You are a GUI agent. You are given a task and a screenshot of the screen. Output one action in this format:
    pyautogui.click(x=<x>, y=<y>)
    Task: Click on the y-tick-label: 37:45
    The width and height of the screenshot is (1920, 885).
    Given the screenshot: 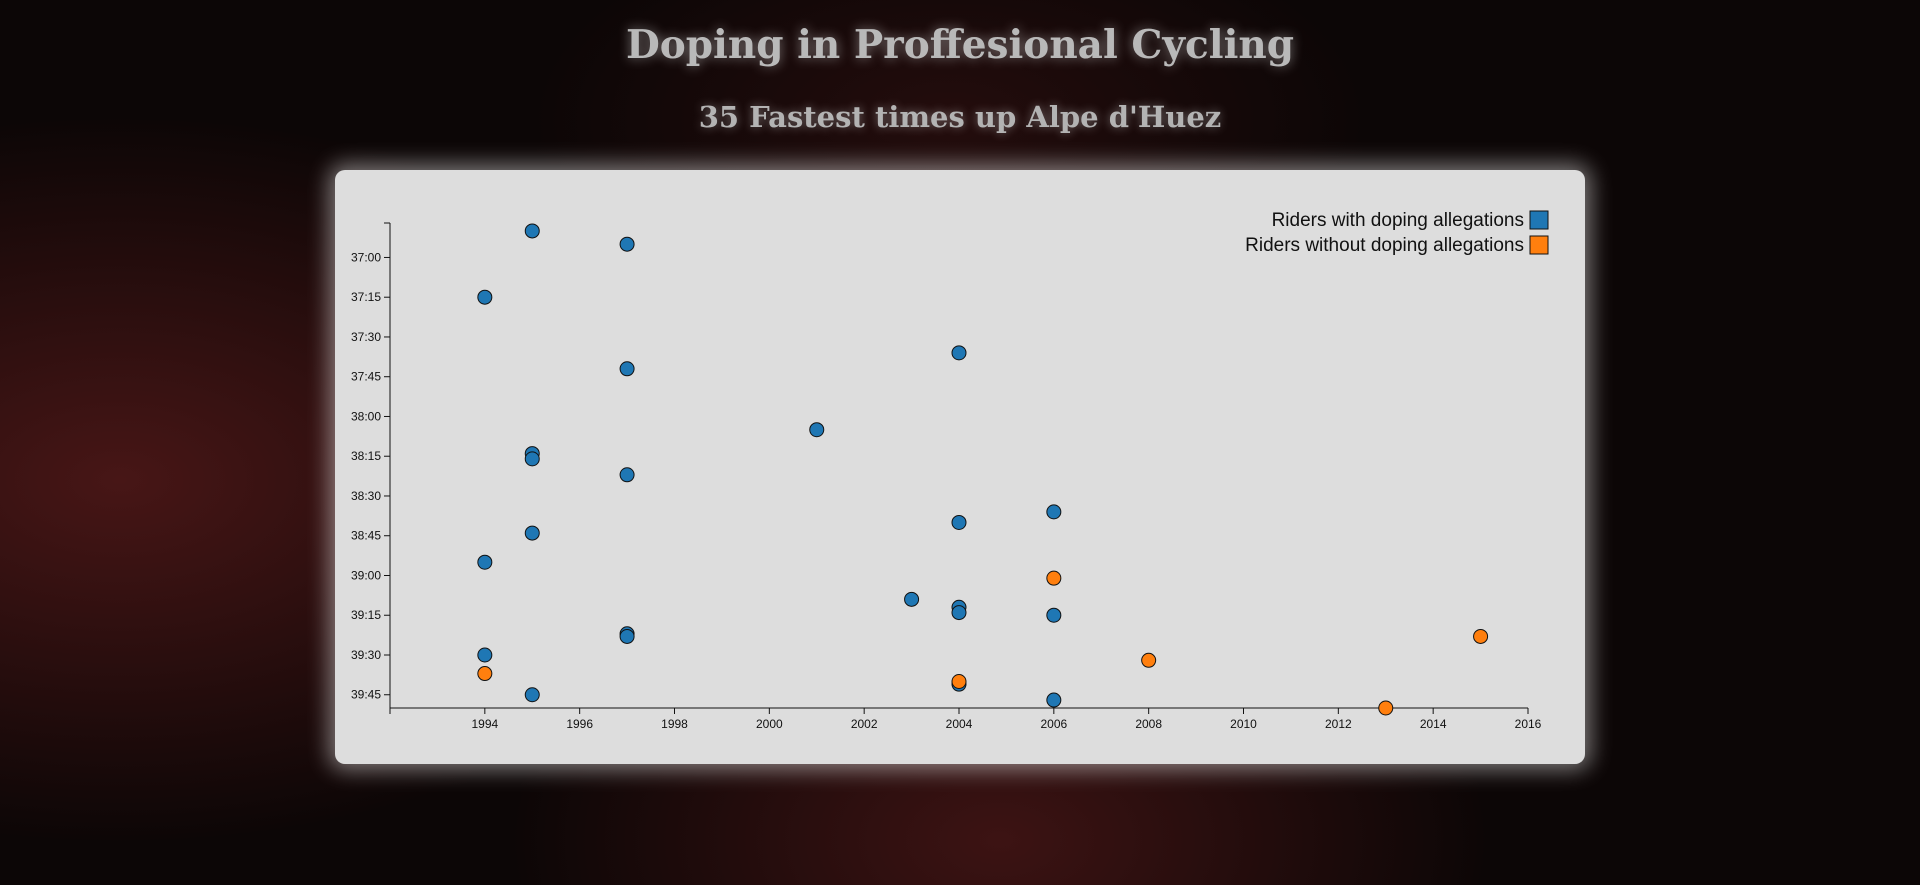 What is the action you would take?
    pyautogui.click(x=366, y=377)
    